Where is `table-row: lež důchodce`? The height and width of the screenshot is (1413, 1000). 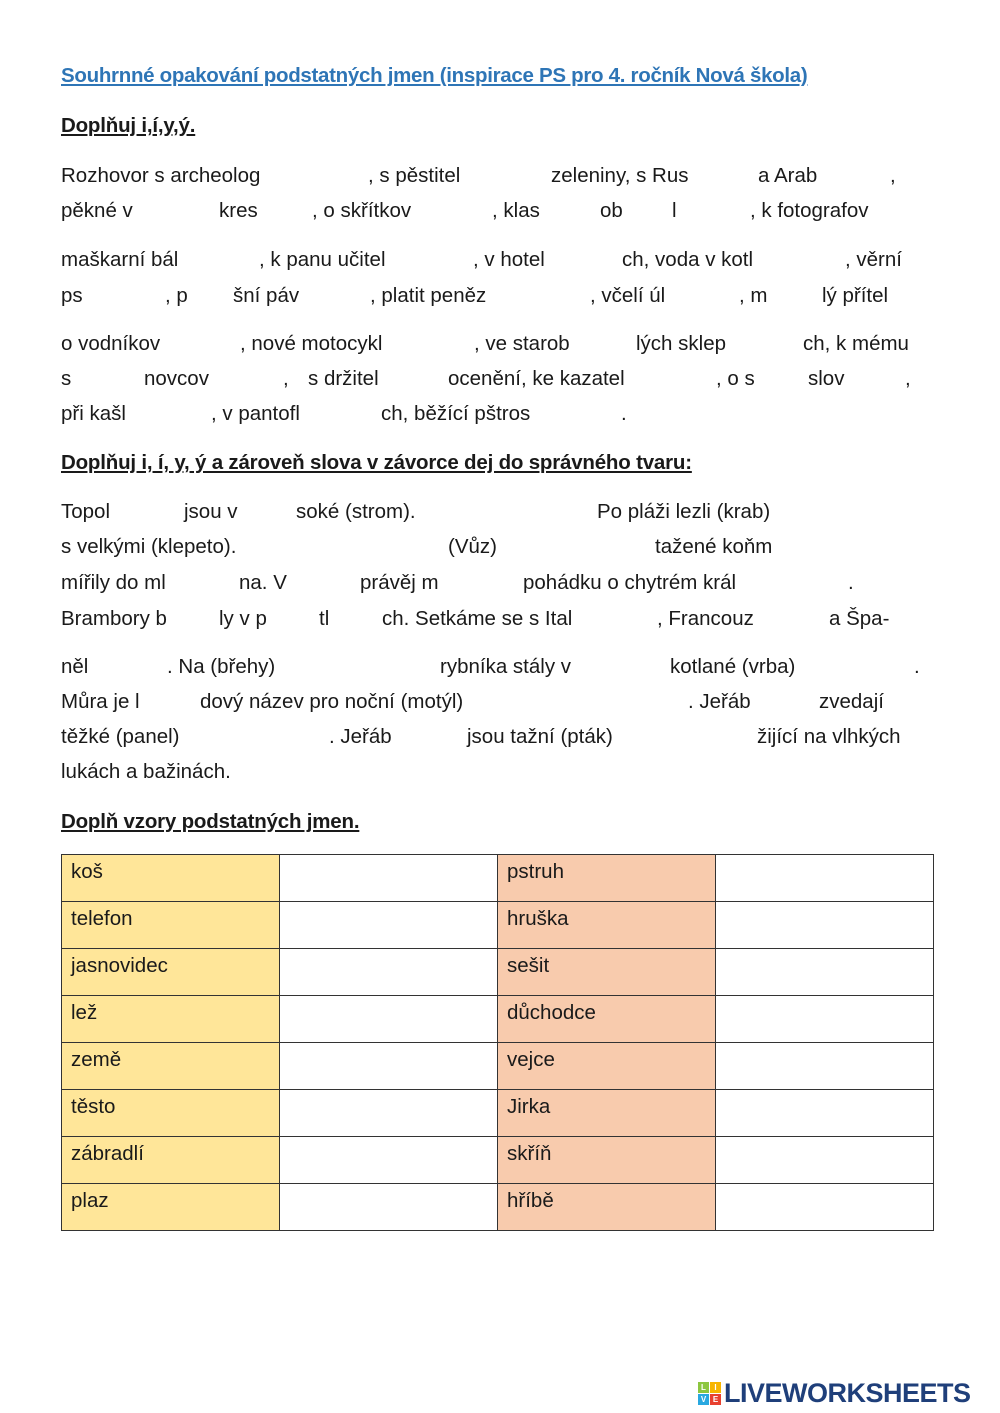 table-row: lež důchodce is located at coordinates (497, 1019).